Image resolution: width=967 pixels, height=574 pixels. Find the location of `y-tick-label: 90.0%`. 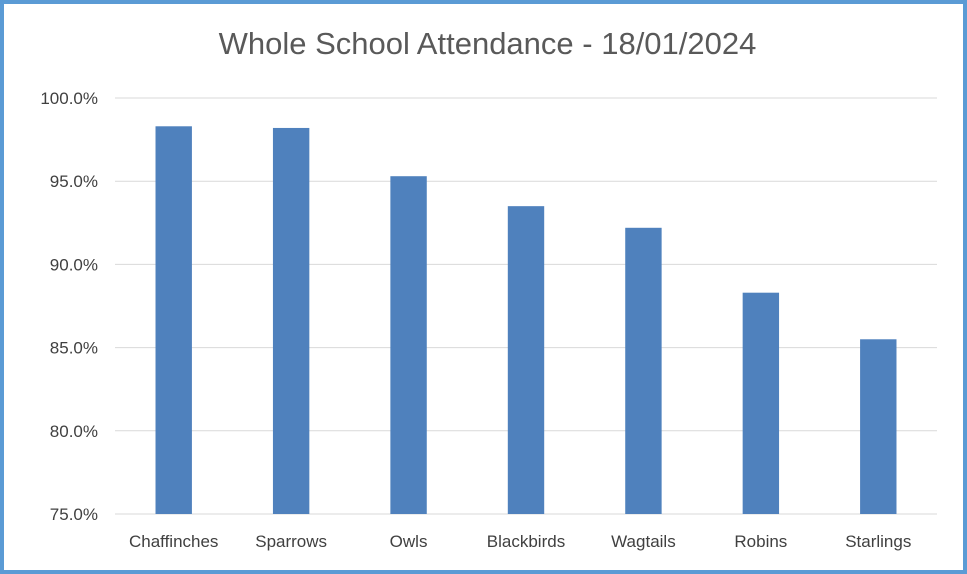

y-tick-label: 90.0% is located at coordinates (74, 264).